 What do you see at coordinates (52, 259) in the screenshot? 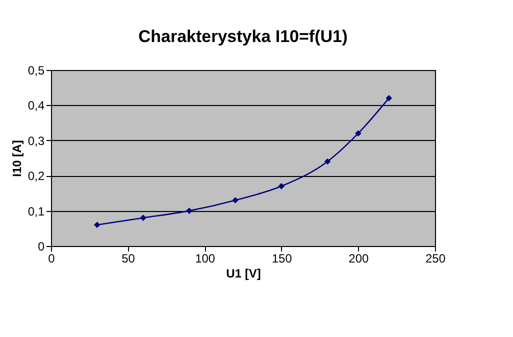
I see `x-tick-label: 0` at bounding box center [52, 259].